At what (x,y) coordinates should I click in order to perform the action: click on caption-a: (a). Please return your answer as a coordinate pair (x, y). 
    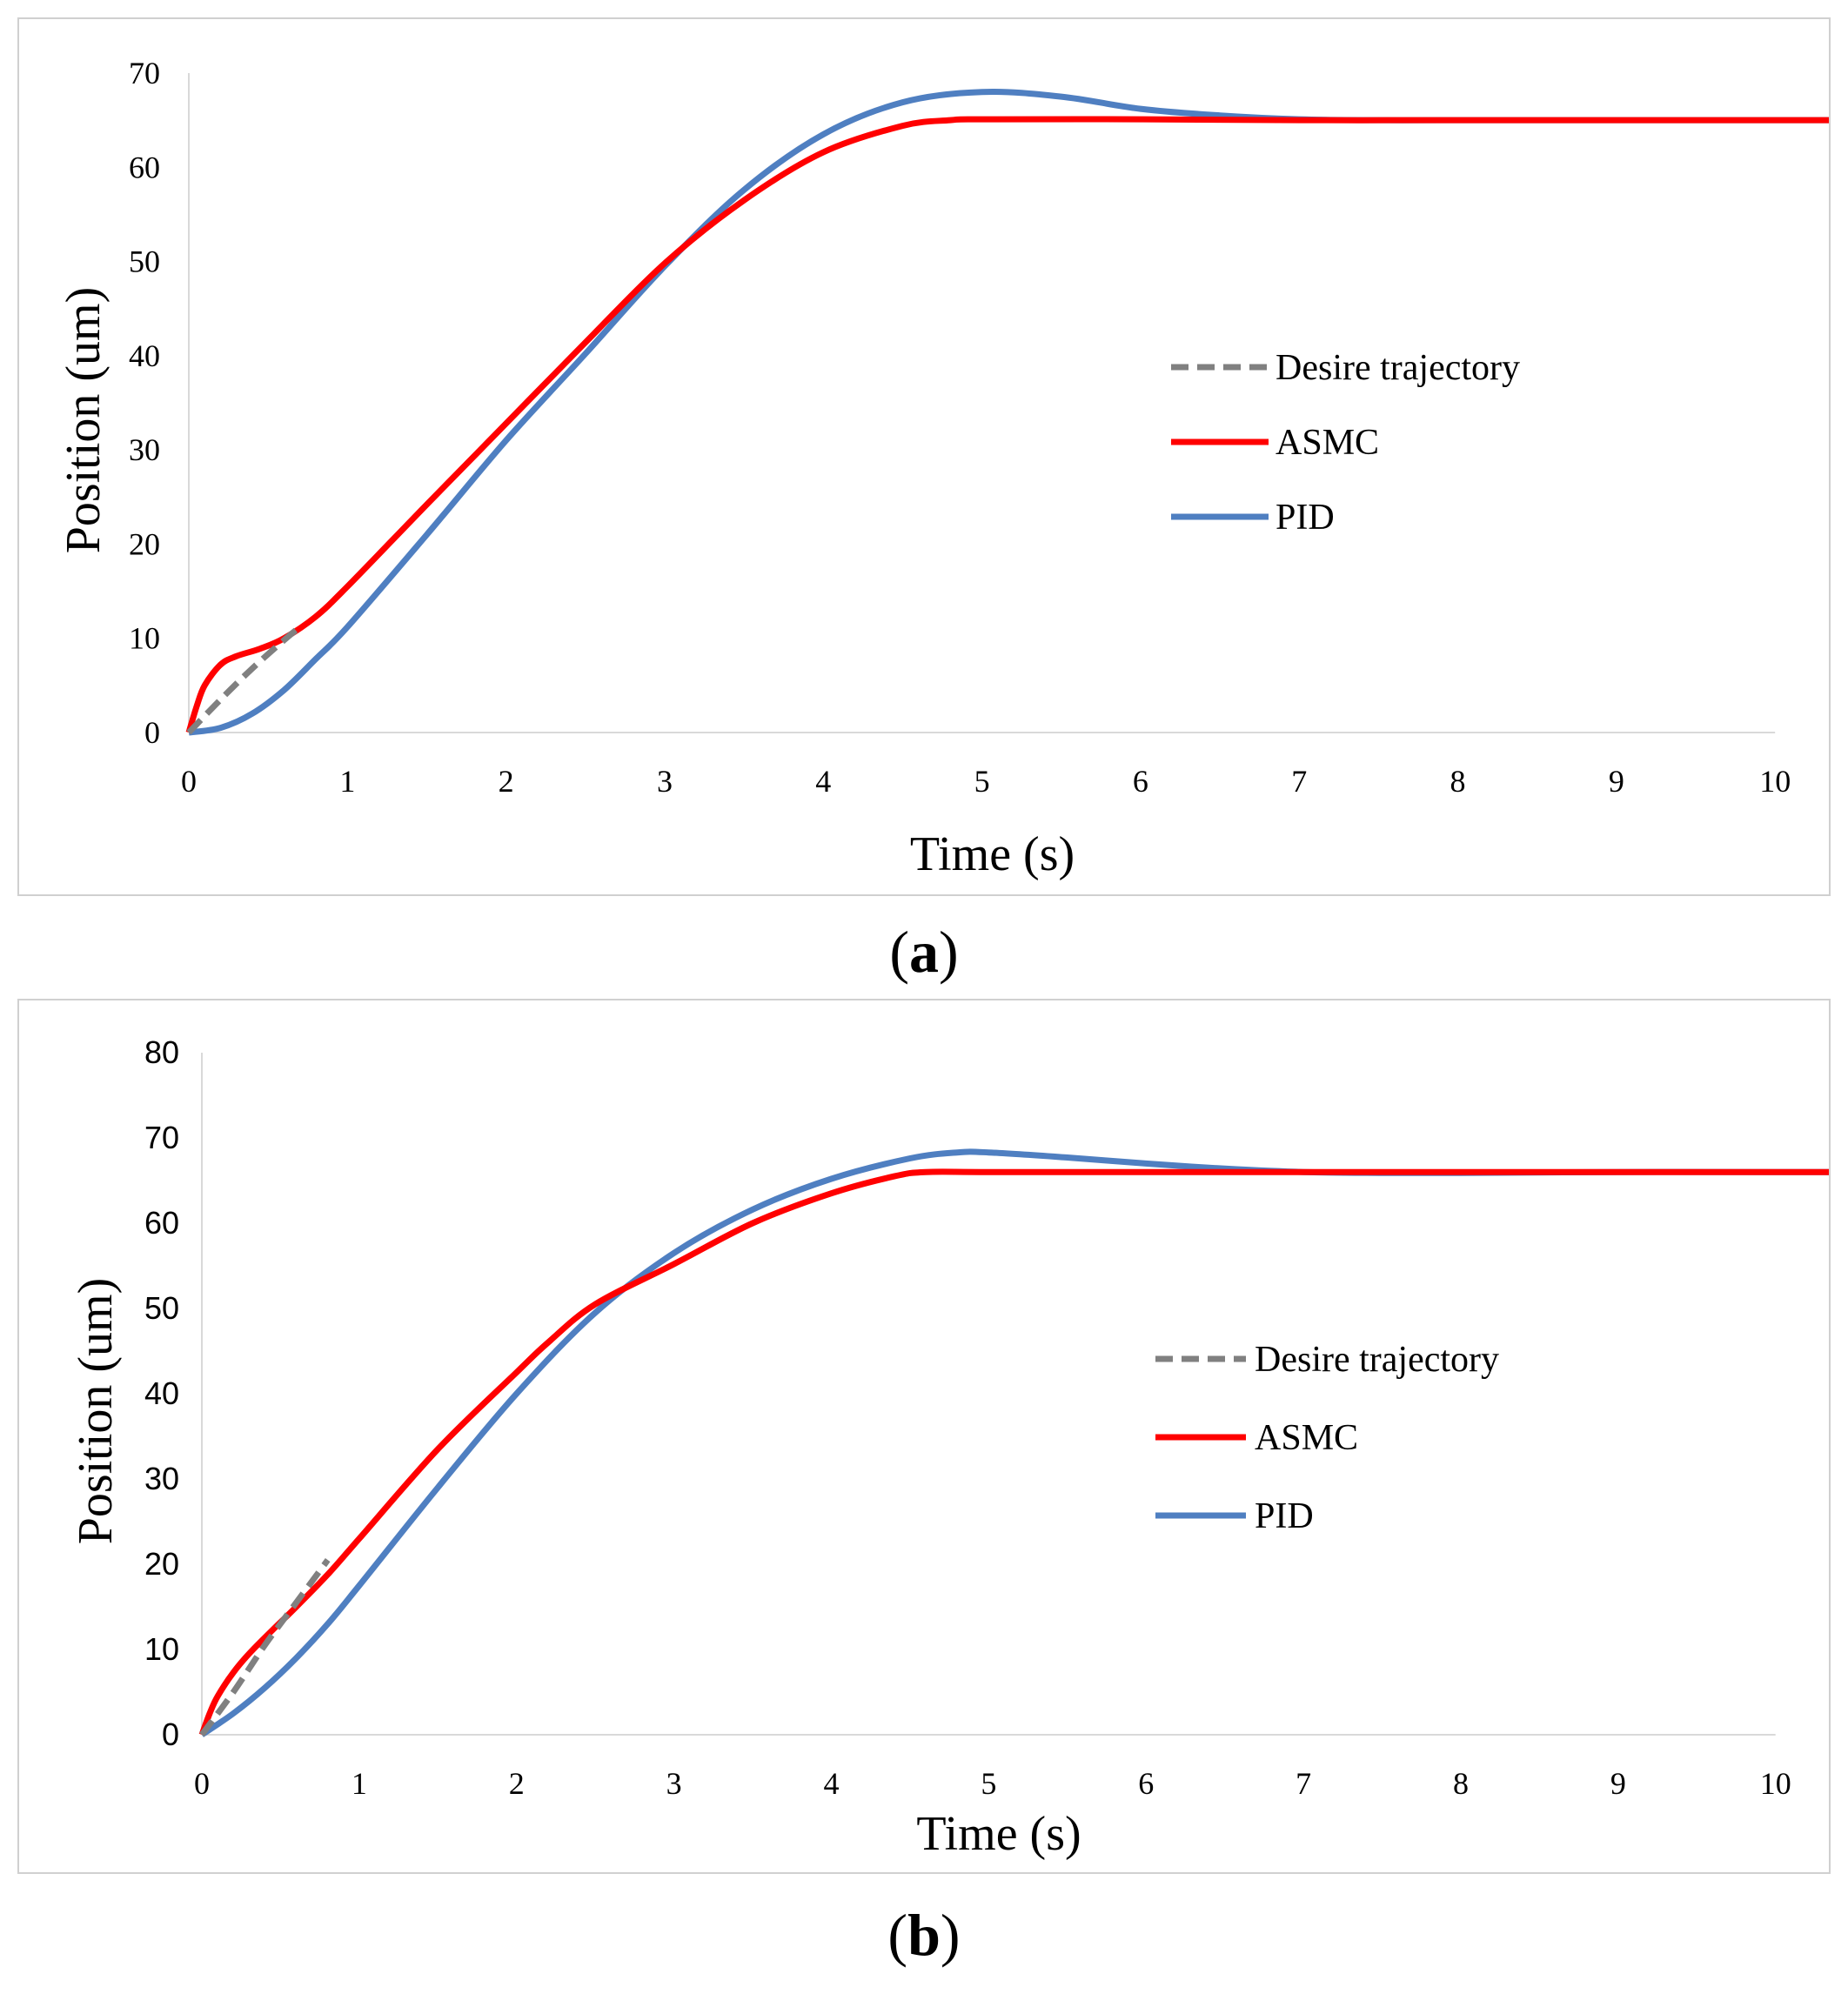
    Looking at the image, I should click on (924, 952).